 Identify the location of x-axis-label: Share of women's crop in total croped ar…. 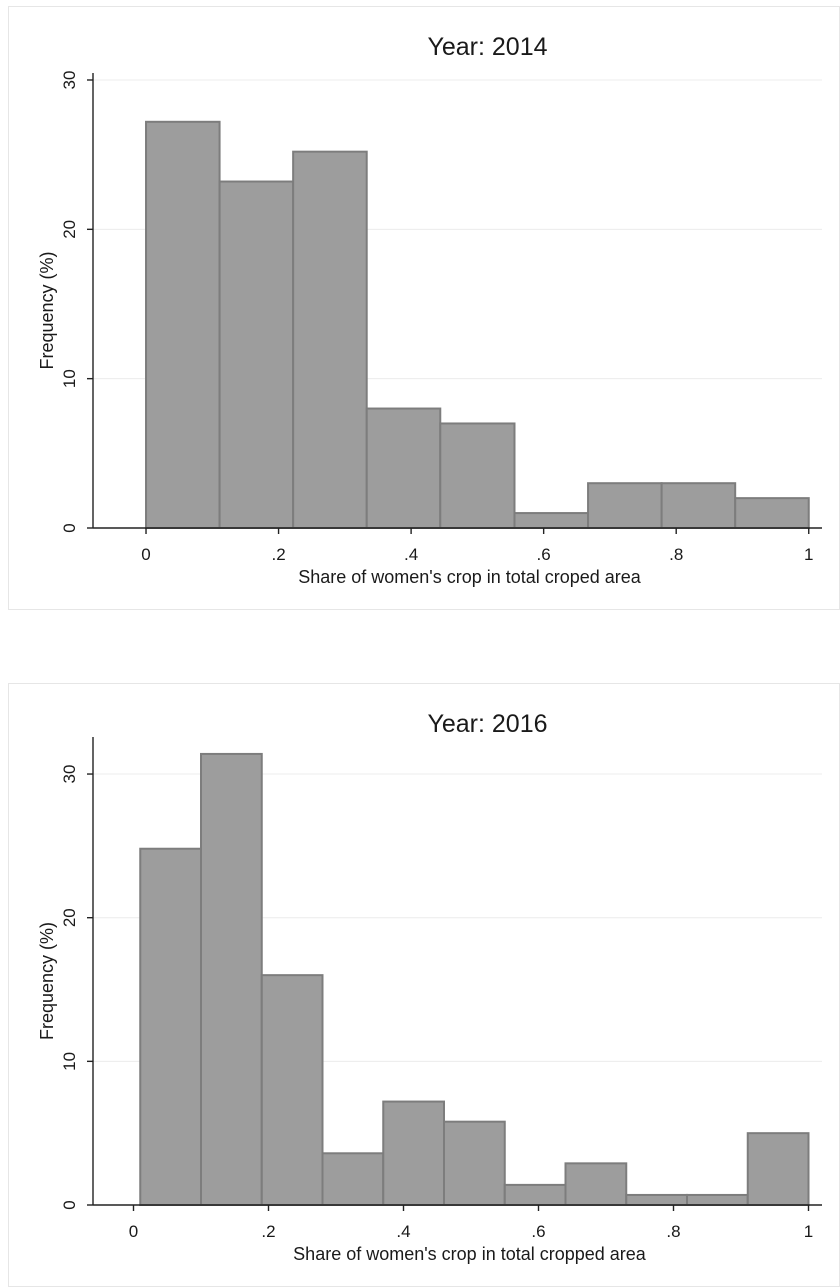
(470, 577).